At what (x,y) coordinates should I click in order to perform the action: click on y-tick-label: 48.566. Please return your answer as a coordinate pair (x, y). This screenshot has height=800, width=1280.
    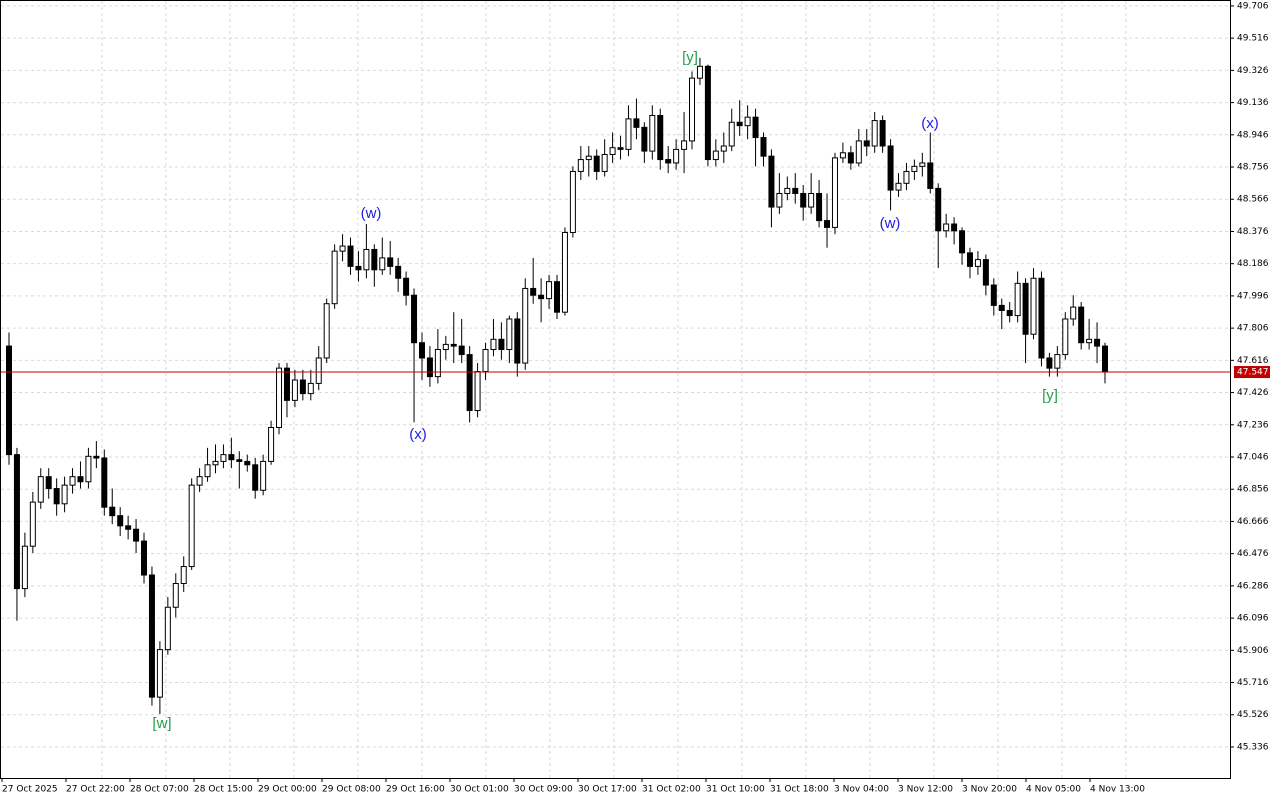
    Looking at the image, I should click on (1253, 200).